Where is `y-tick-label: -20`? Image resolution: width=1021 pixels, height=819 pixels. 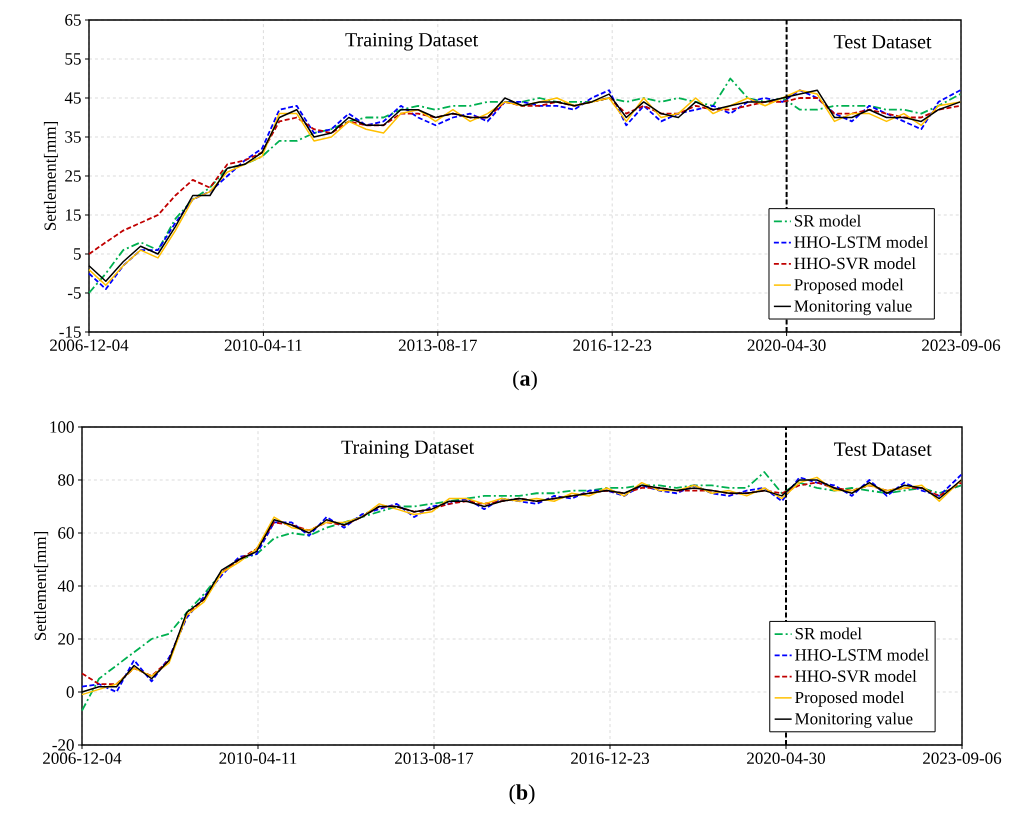
y-tick-label: -20 is located at coordinates (63, 745).